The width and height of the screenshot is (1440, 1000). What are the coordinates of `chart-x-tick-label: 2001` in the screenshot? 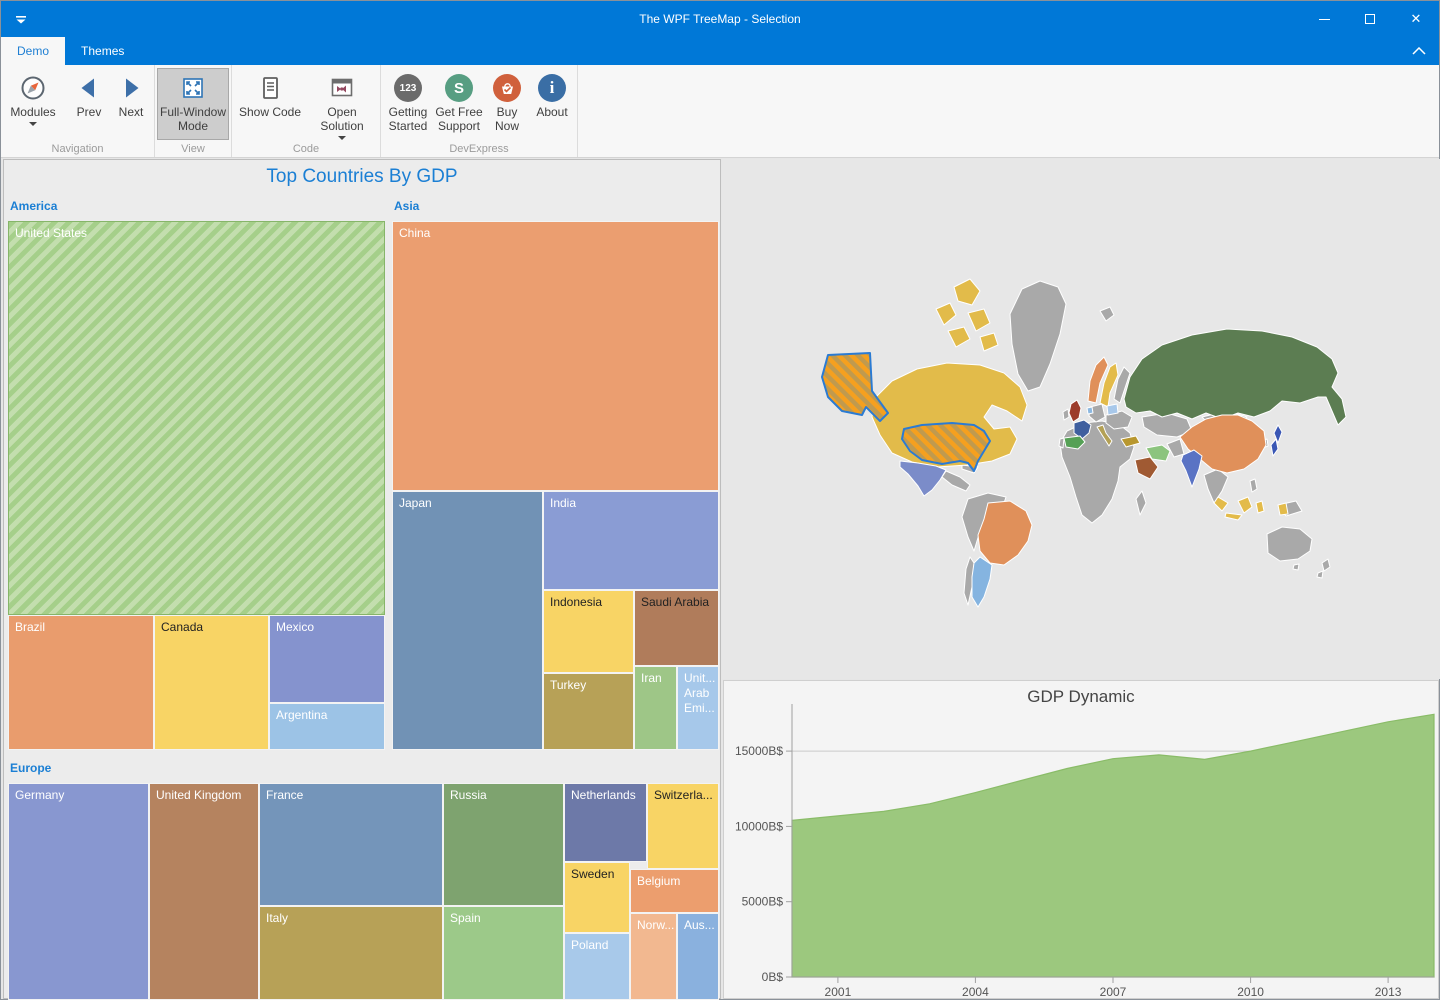 It's located at (838, 991).